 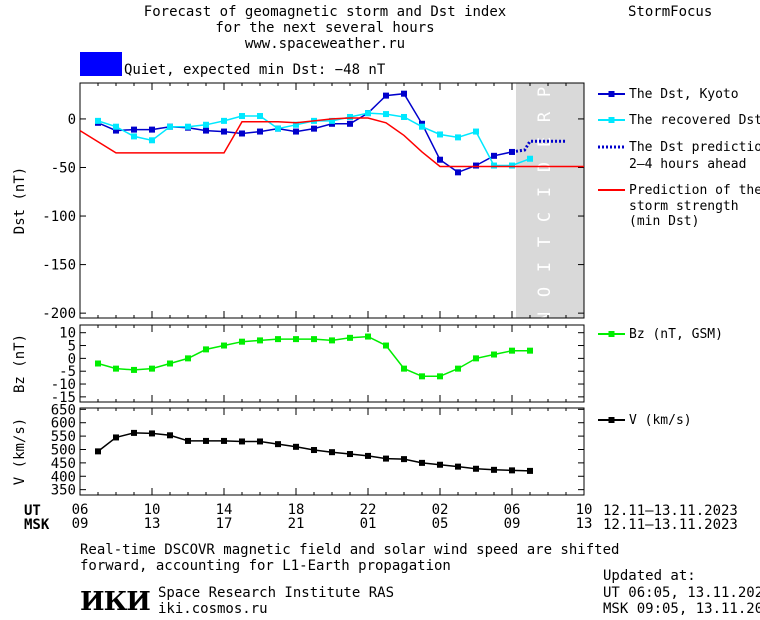 I want to click on brand-name: StormFocus, so click(x=670, y=12).